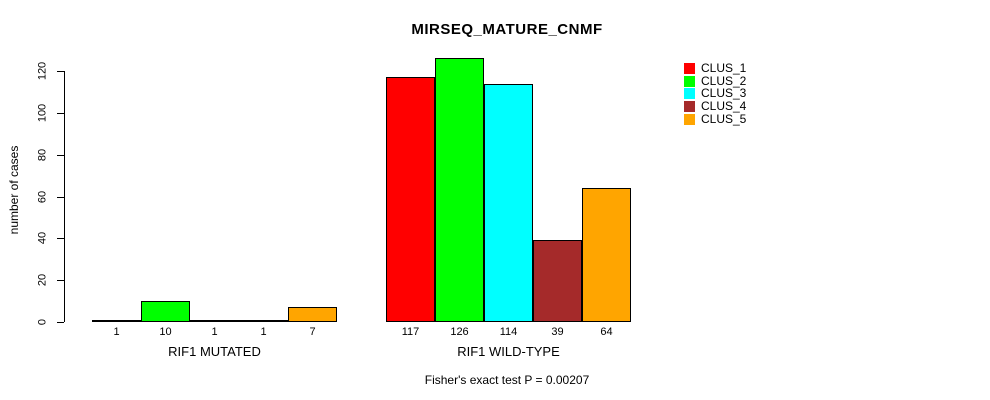  Describe the element at coordinates (64, 196) in the screenshot. I see `y-axis-line` at that location.